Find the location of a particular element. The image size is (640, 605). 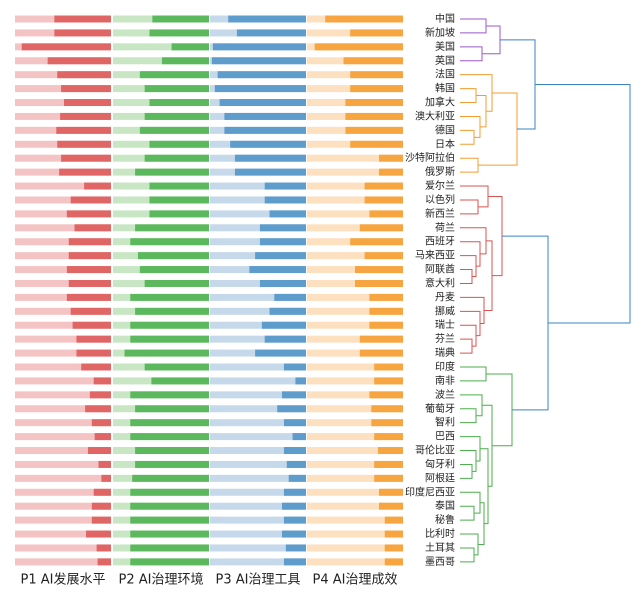

row-label: 沙特阿拉伯 is located at coordinates (430, 157).